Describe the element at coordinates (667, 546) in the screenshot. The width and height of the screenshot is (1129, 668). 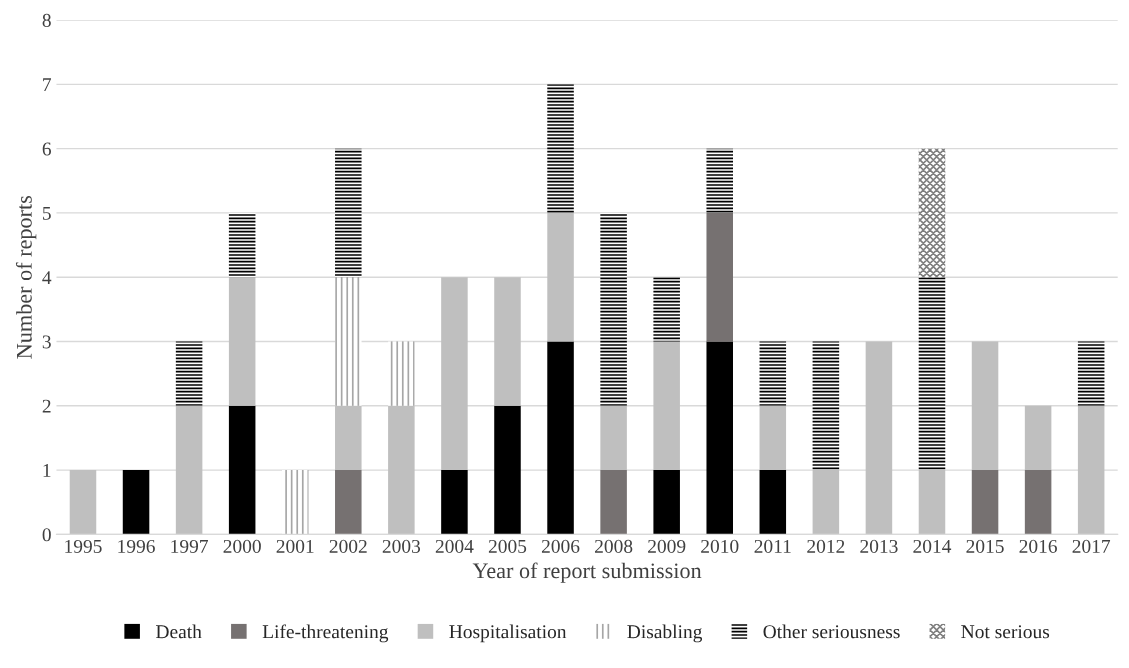
I see `x-tick-label: 2009` at that location.